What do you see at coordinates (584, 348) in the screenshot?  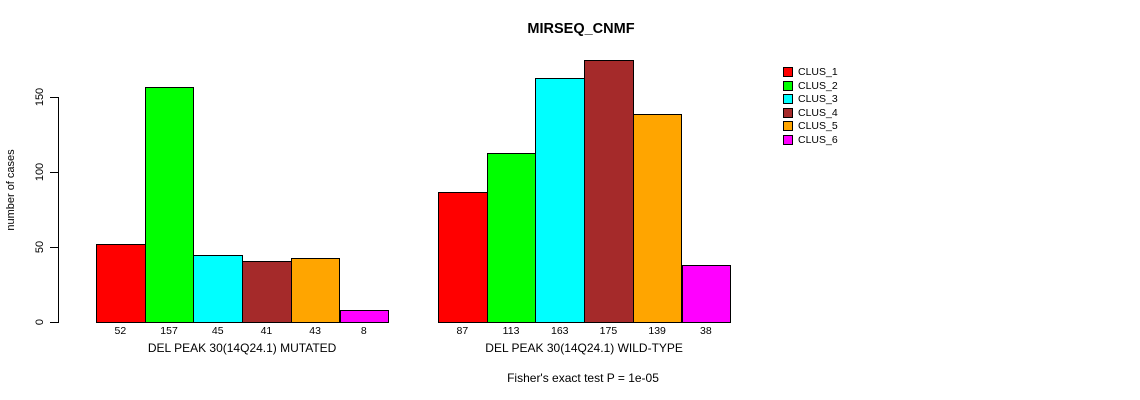 I see `group-label-wild-type: DEL PEAK 30(14Q24.1) WILD-TYPE` at bounding box center [584, 348].